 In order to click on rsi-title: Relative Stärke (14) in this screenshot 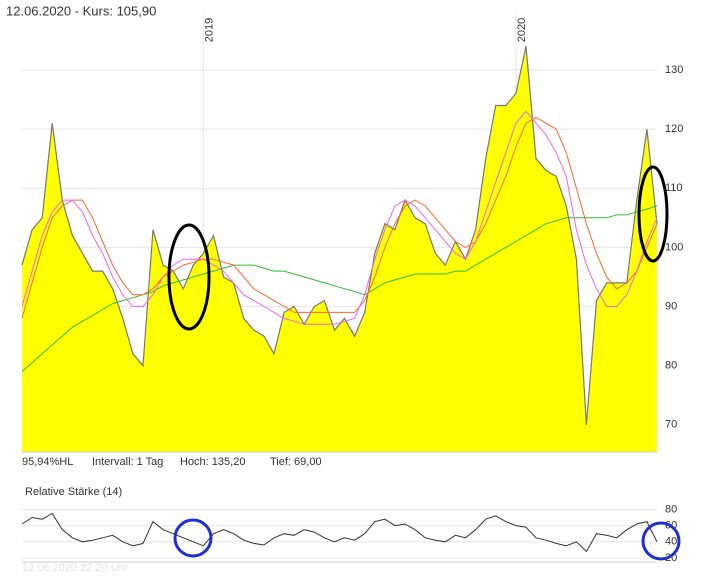, I will do `click(73, 492)`.